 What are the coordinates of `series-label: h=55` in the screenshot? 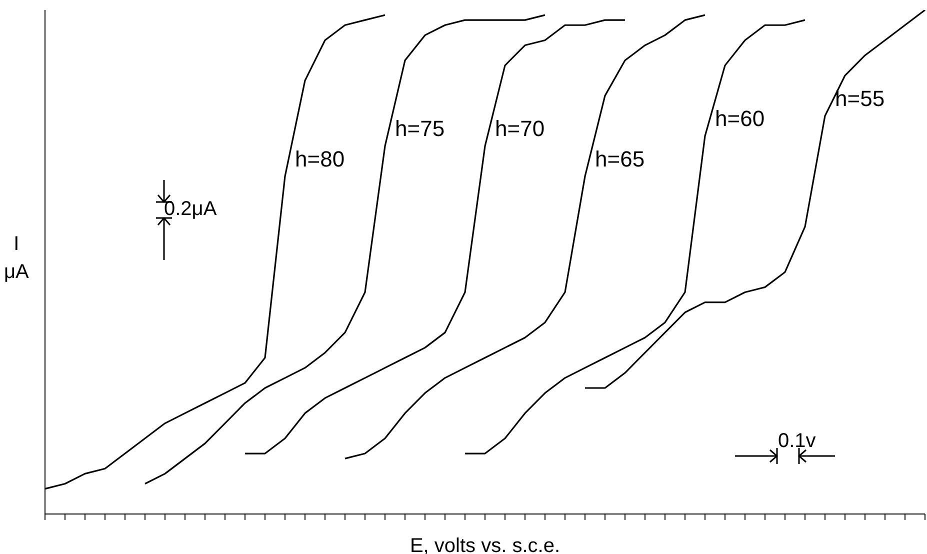 It's located at (860, 98).